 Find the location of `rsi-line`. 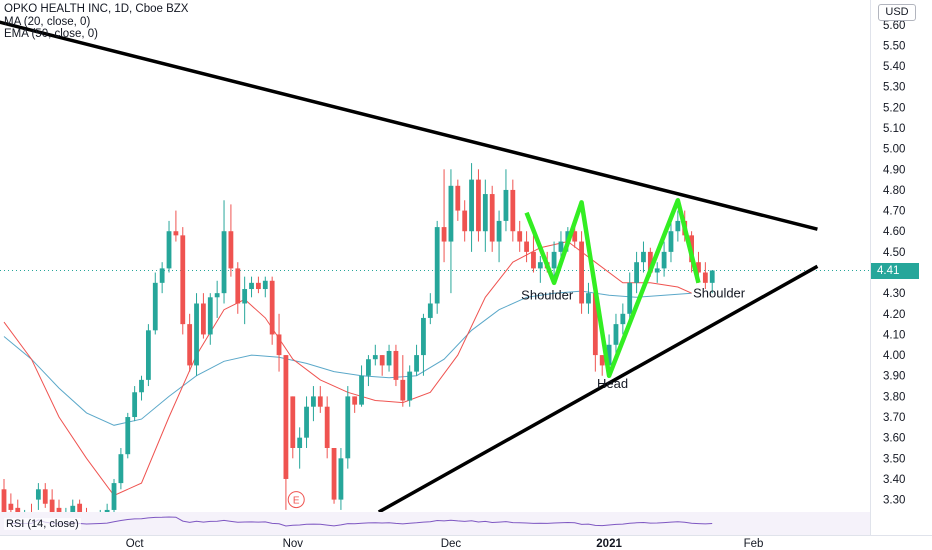

rsi-line is located at coordinates (361, 521).